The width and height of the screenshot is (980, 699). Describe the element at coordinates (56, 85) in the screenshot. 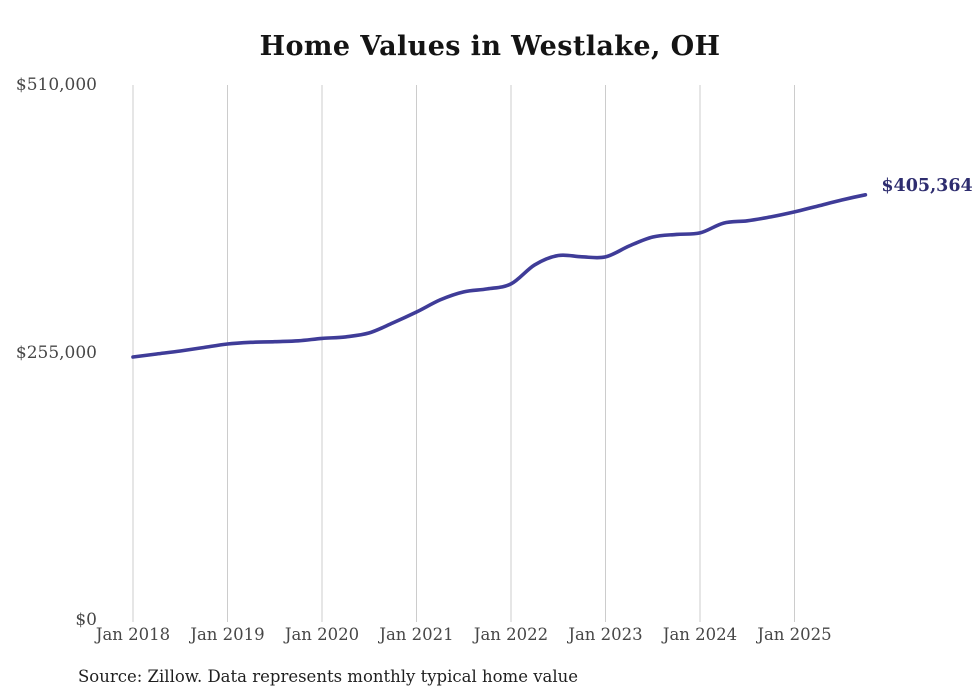

I see `y-tick-label: $510,000` at that location.